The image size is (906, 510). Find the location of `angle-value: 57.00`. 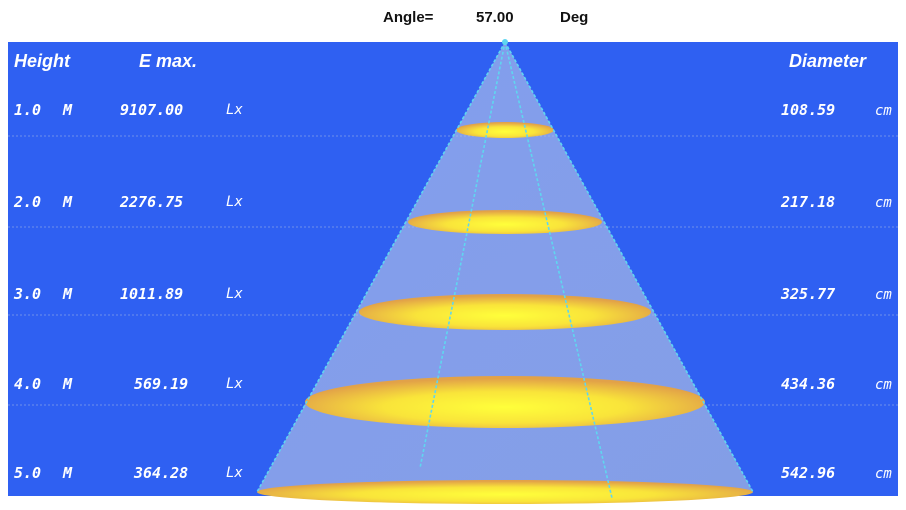

angle-value: 57.00 is located at coordinates (495, 17).